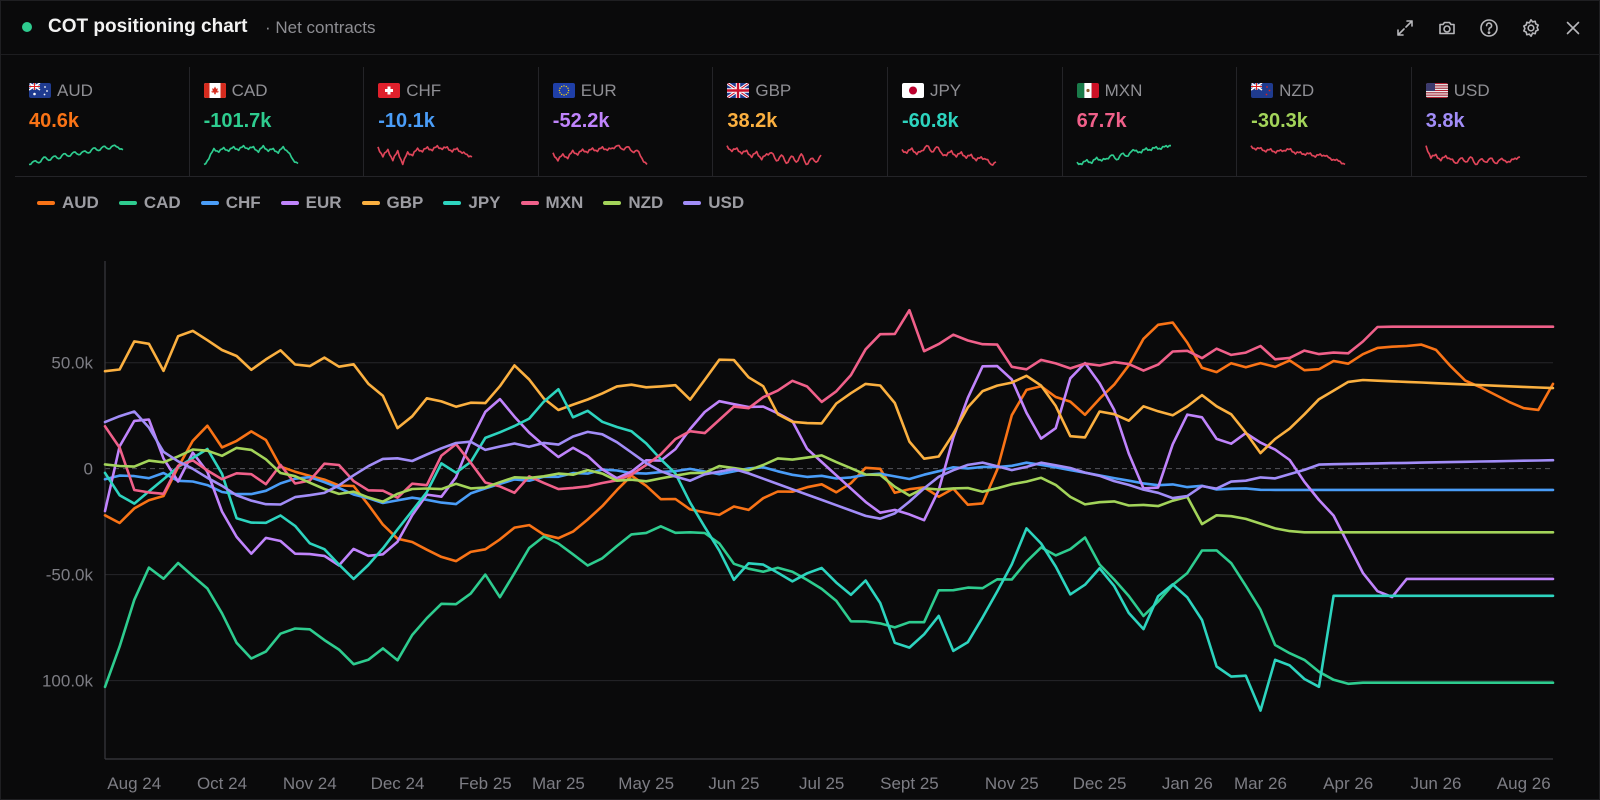 This screenshot has height=800, width=1600. I want to click on legend-item-mxn: MXN, so click(552, 203).